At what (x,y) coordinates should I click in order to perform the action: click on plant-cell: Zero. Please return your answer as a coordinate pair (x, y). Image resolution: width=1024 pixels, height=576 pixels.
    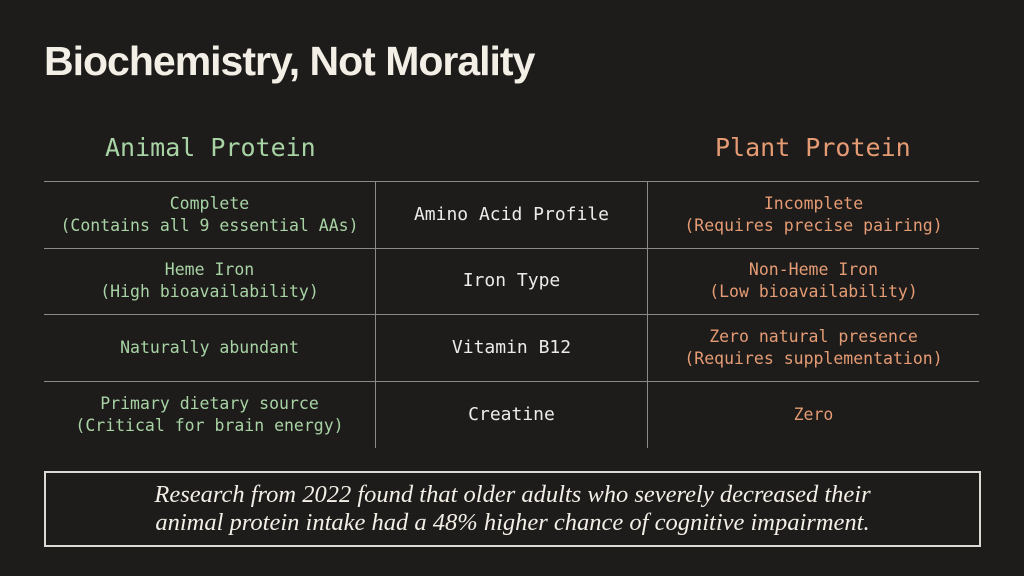
    Looking at the image, I should click on (813, 415).